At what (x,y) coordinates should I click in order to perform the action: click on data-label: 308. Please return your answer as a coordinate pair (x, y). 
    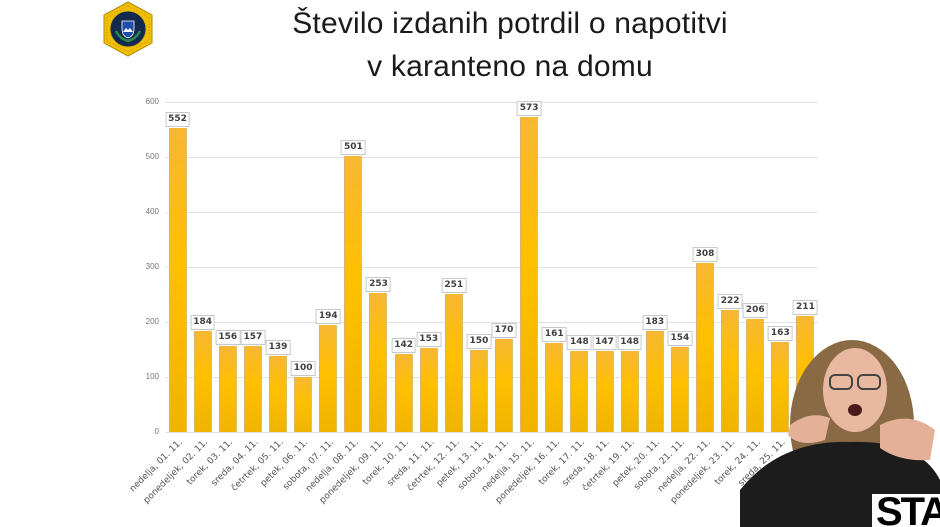
    Looking at the image, I should click on (705, 254).